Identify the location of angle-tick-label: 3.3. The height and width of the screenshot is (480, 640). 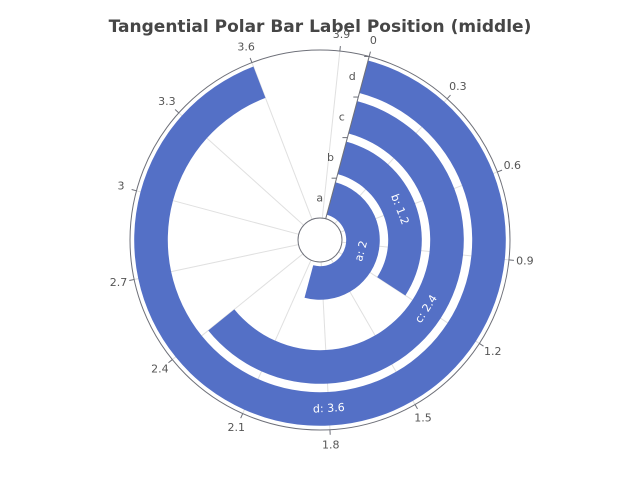
(167, 101).